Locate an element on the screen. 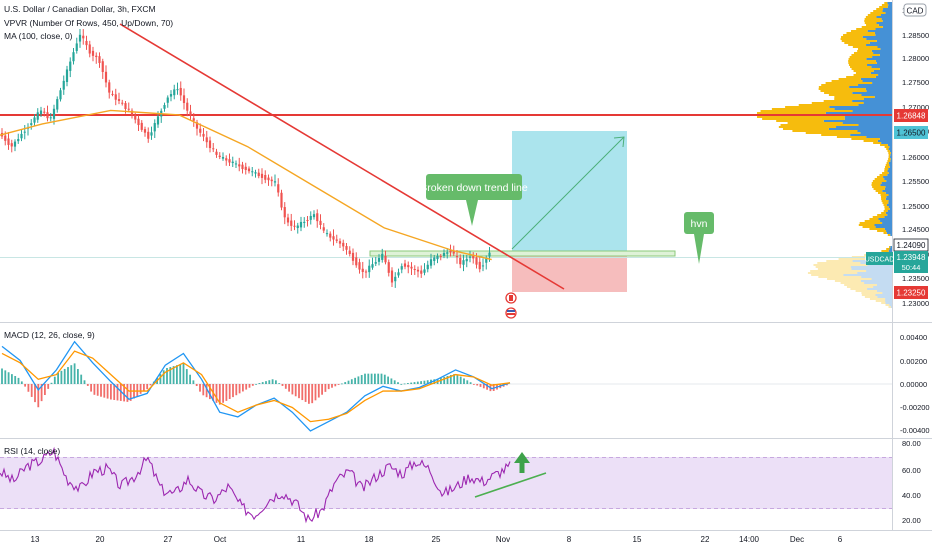  rsi-pane: RSI (14, close) is located at coordinates (446, 485).